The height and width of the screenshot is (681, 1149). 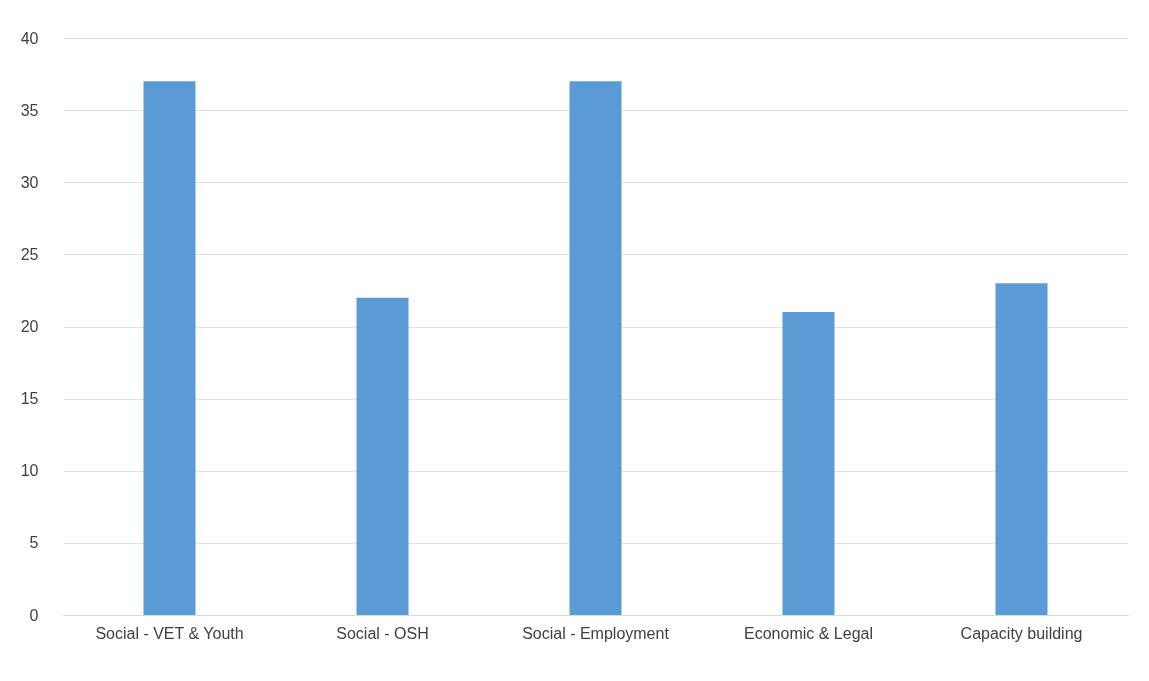 What do you see at coordinates (808, 633) in the screenshot?
I see `x-tick-label: Economic & Legal` at bounding box center [808, 633].